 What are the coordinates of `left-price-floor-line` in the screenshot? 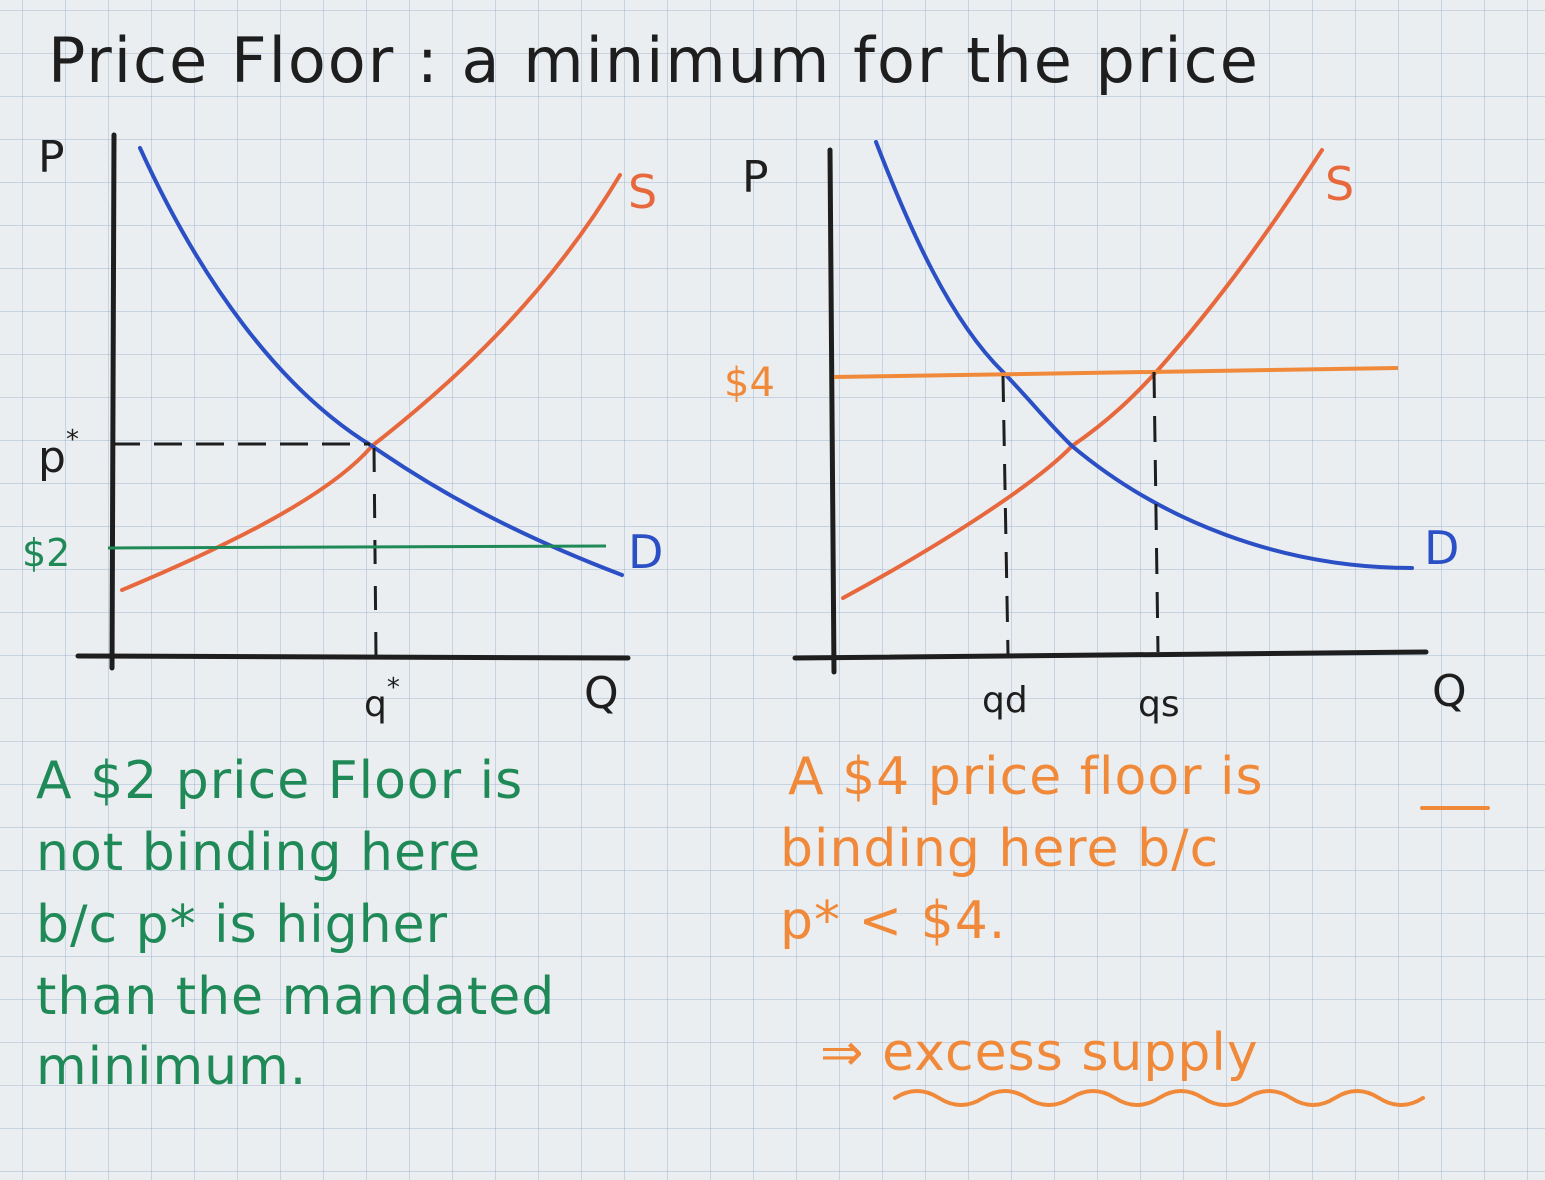 It's located at (357, 547).